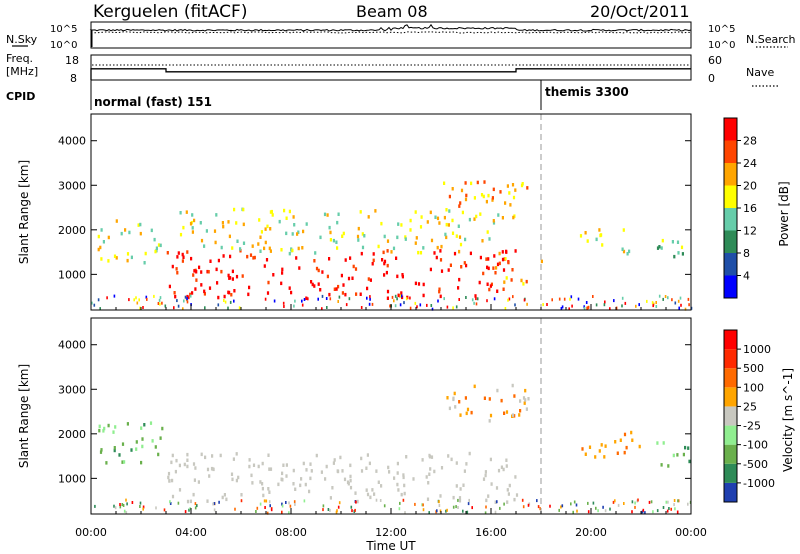 Image resolution: width=800 pixels, height=554 pixels. Describe the element at coordinates (730, 397) in the screenshot. I see `colorbar-swatch` at that location.